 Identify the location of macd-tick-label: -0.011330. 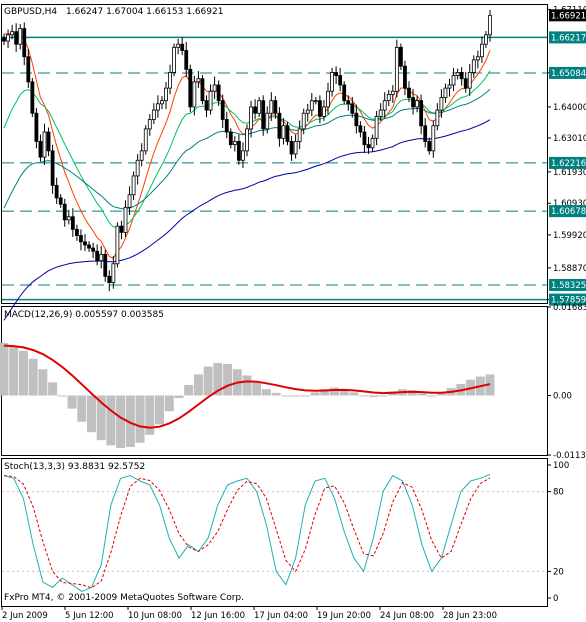
(569, 456).